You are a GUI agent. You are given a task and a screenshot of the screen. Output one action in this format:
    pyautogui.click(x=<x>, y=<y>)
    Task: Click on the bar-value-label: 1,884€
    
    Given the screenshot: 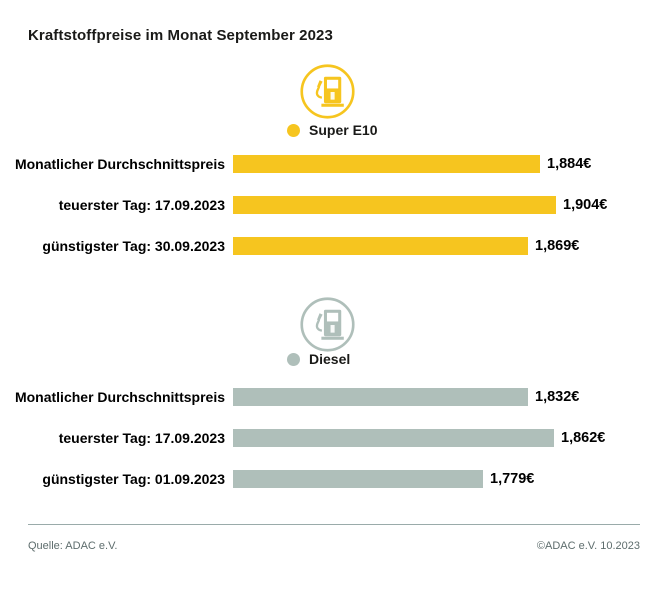 What is the action you would take?
    pyautogui.click(x=569, y=164)
    